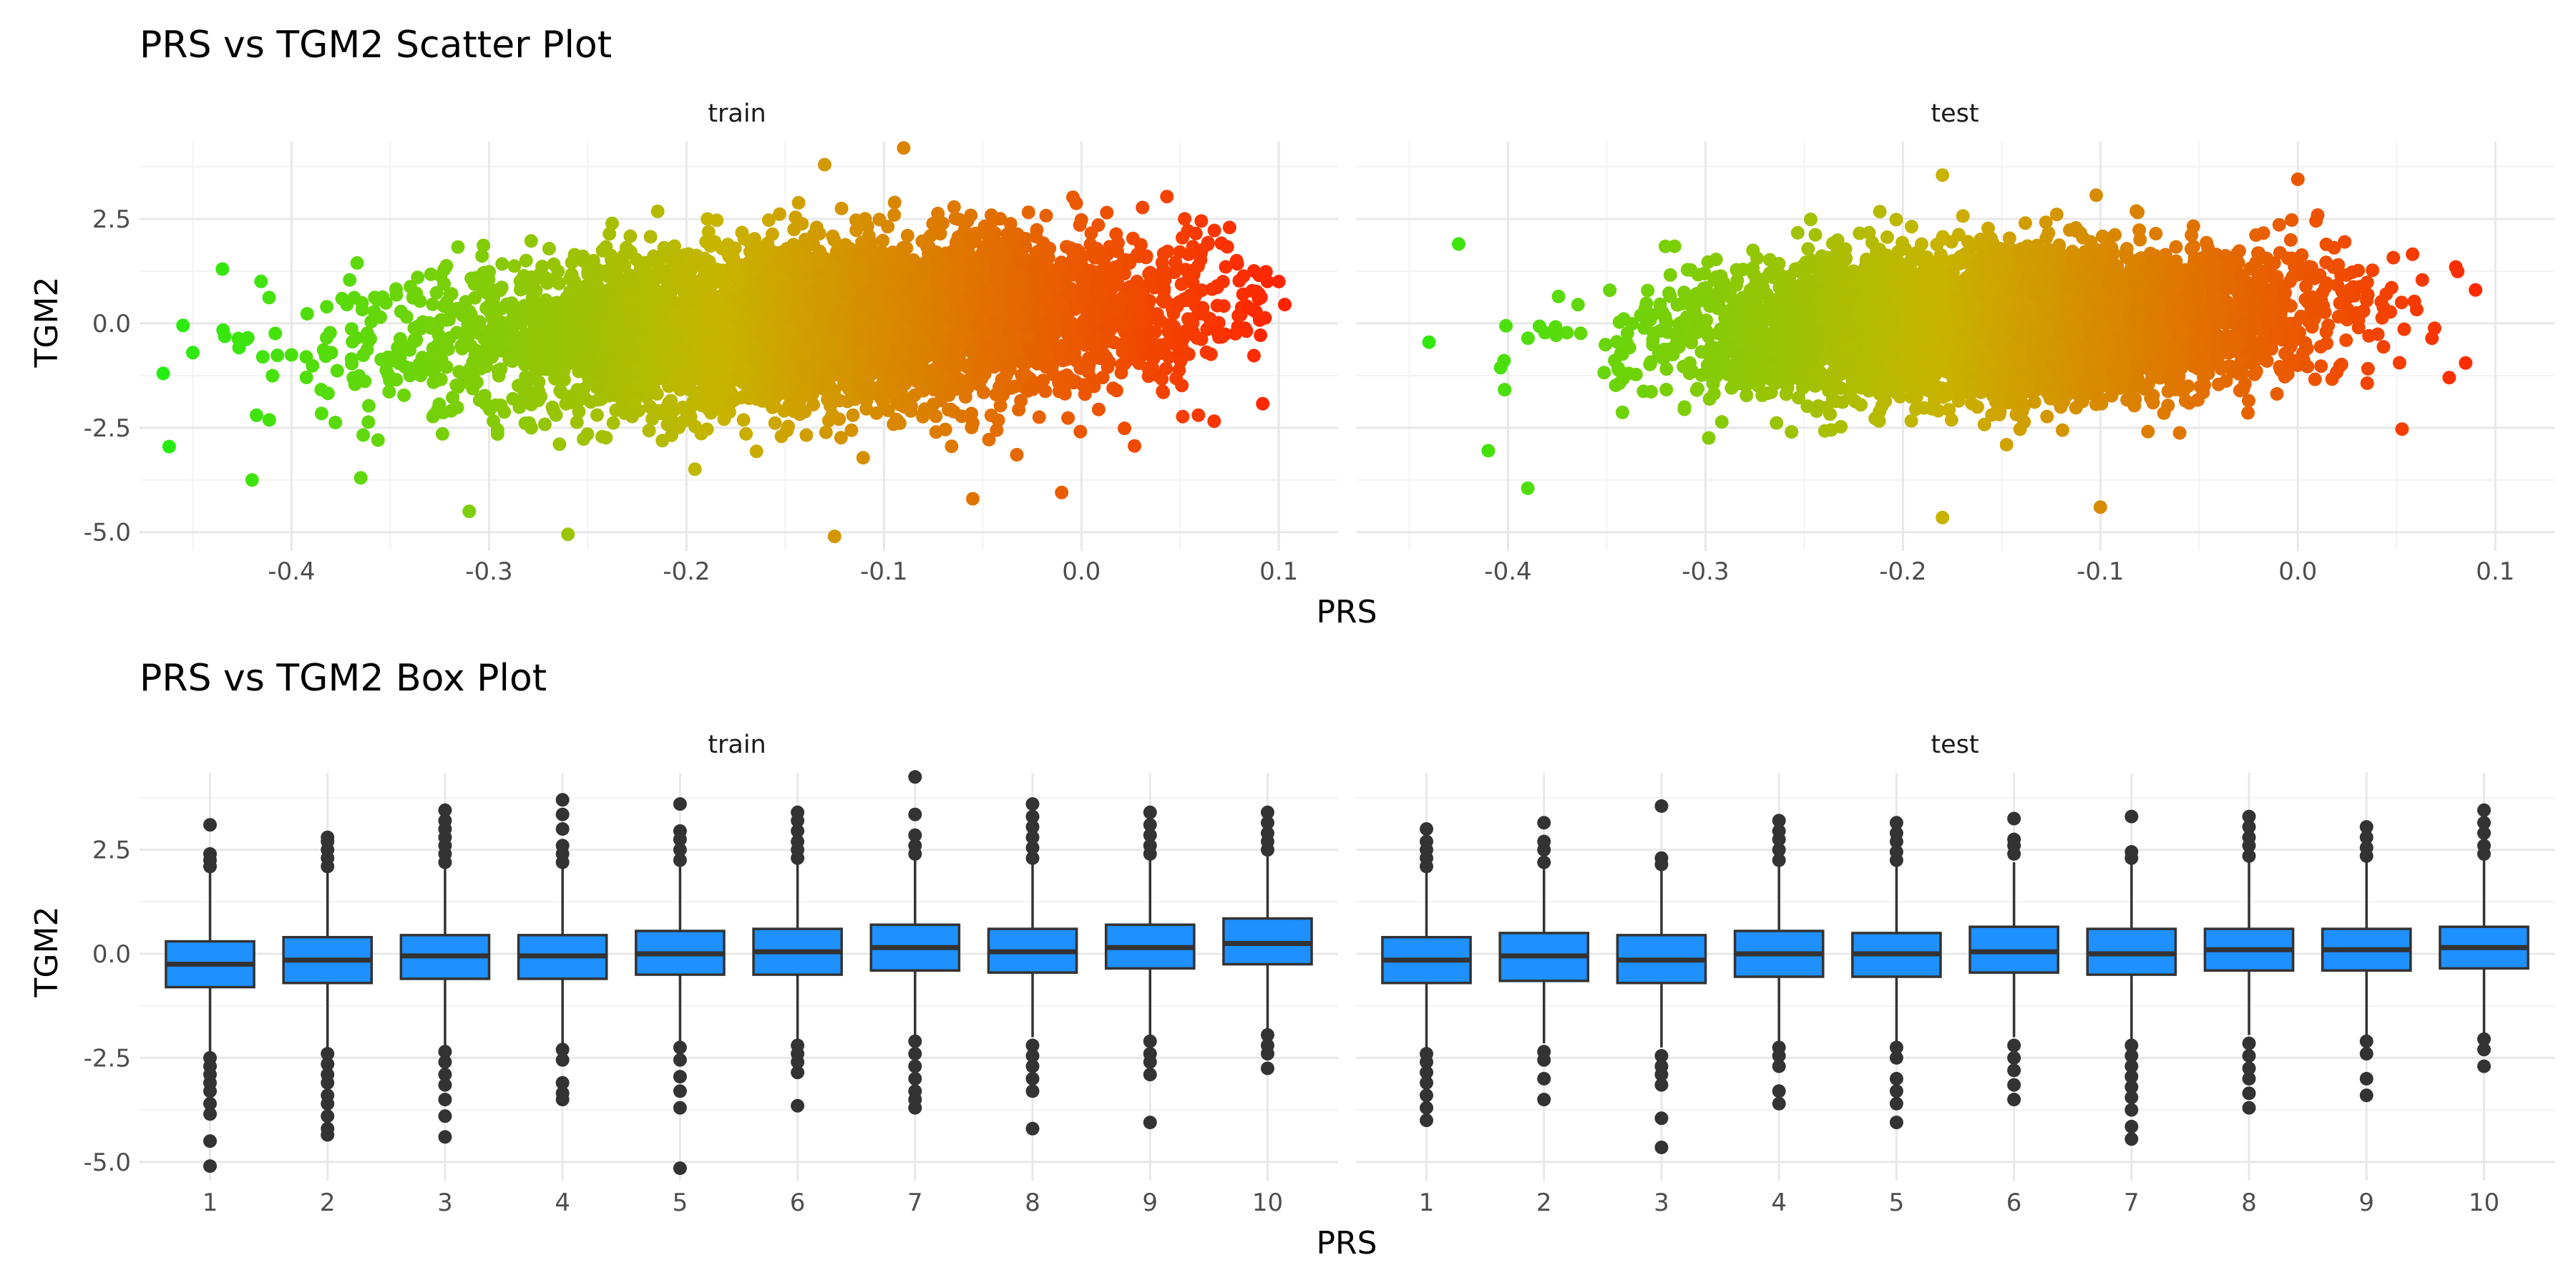 Image resolution: width=2576 pixels, height=1288 pixels. What do you see at coordinates (737, 113) in the screenshot?
I see `scatter-strip-train: train` at bounding box center [737, 113].